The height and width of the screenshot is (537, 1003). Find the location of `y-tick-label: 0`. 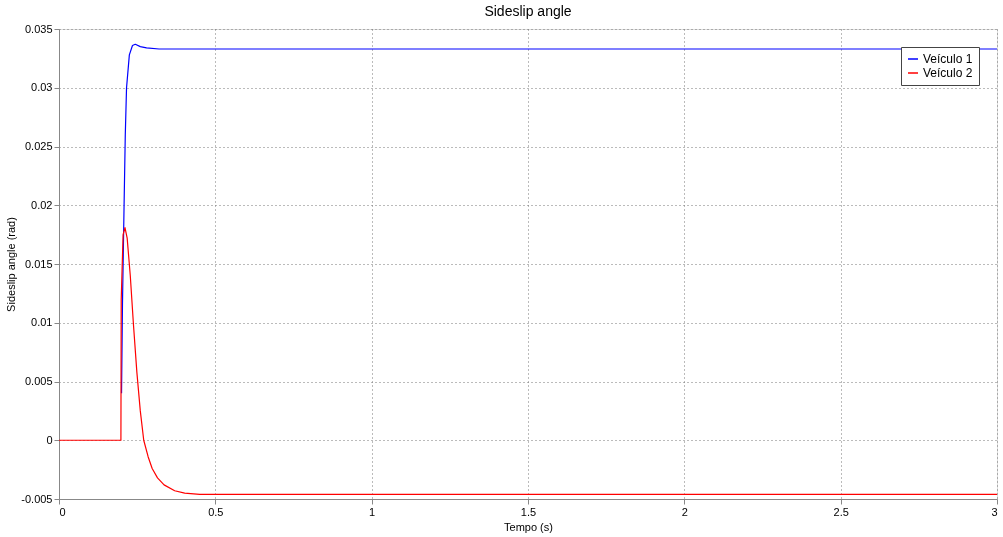

y-tick-label: 0 is located at coordinates (49, 439).